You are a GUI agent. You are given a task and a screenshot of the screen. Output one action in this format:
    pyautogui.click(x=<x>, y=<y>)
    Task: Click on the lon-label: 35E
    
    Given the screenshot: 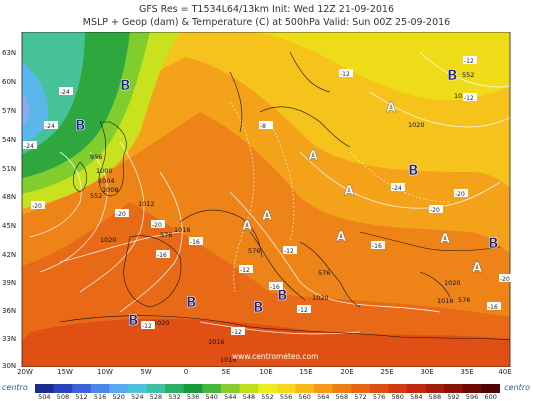 What is the action you would take?
    pyautogui.click(x=467, y=372)
    